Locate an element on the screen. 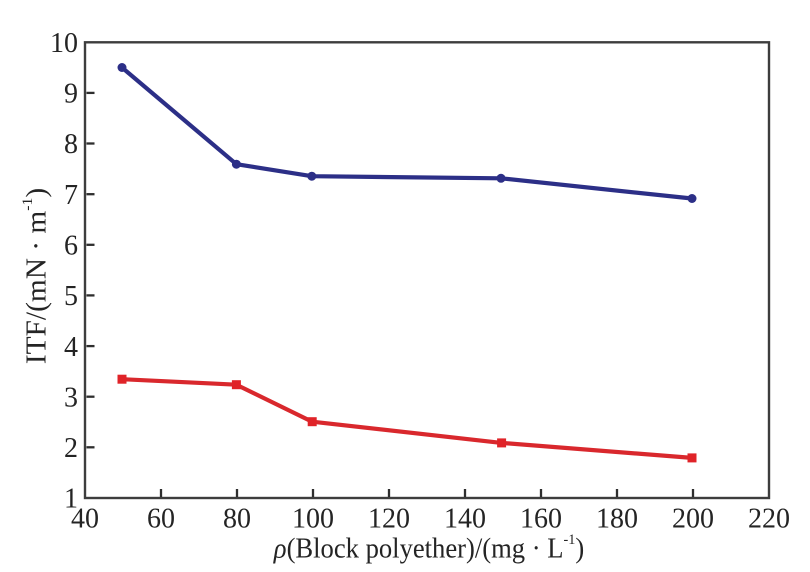  svg-text: 4 is located at coordinates (71, 347).